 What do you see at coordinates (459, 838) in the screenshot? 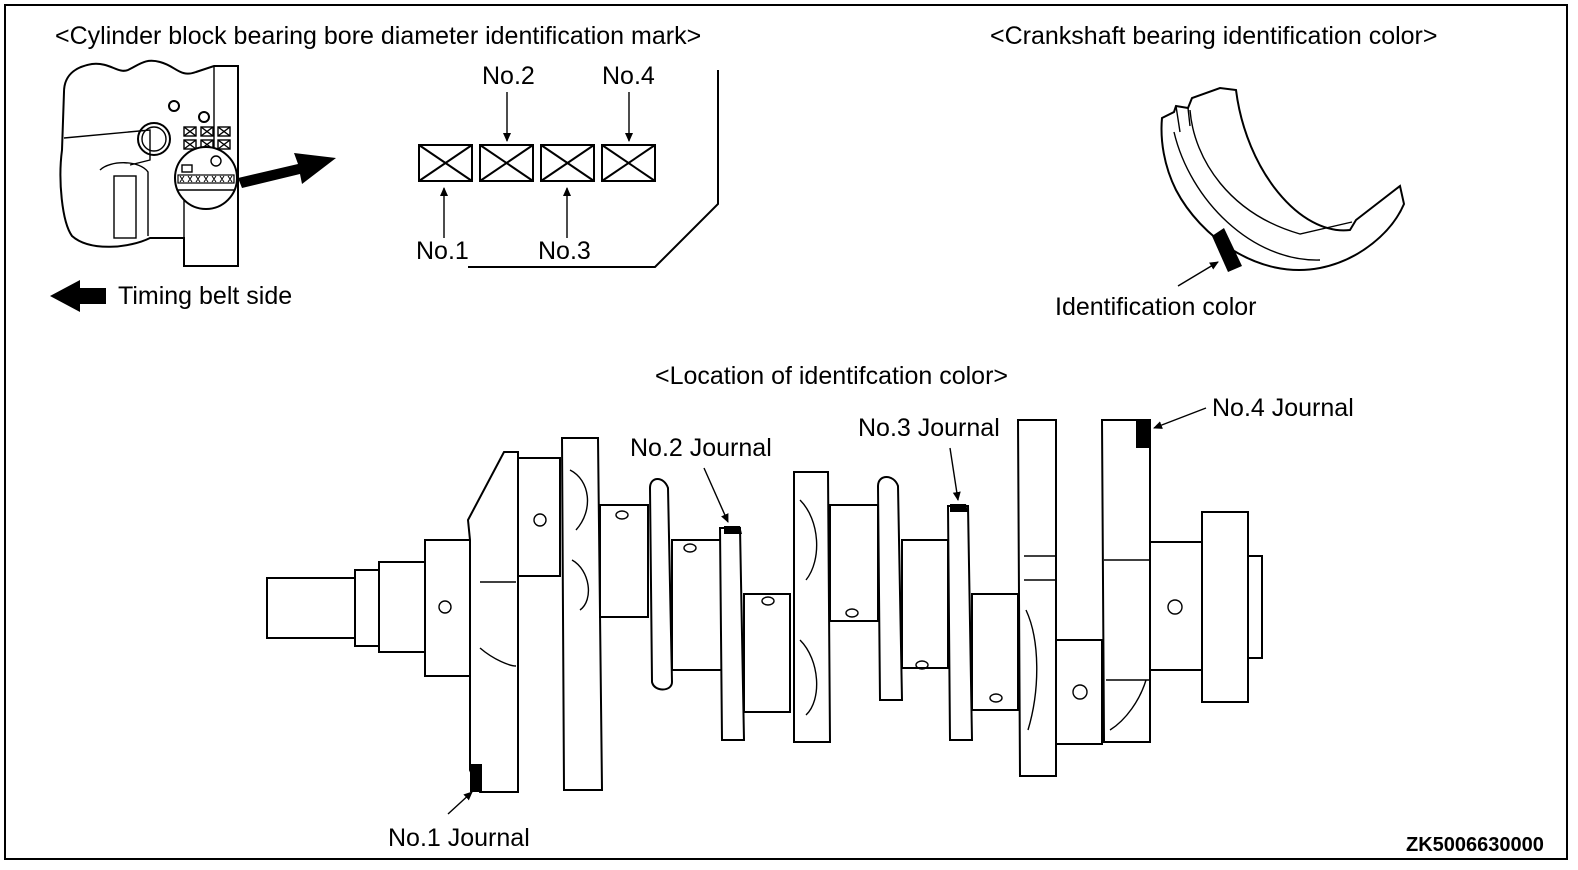
I see `journal-label-1: No.1 Journal` at bounding box center [459, 838].